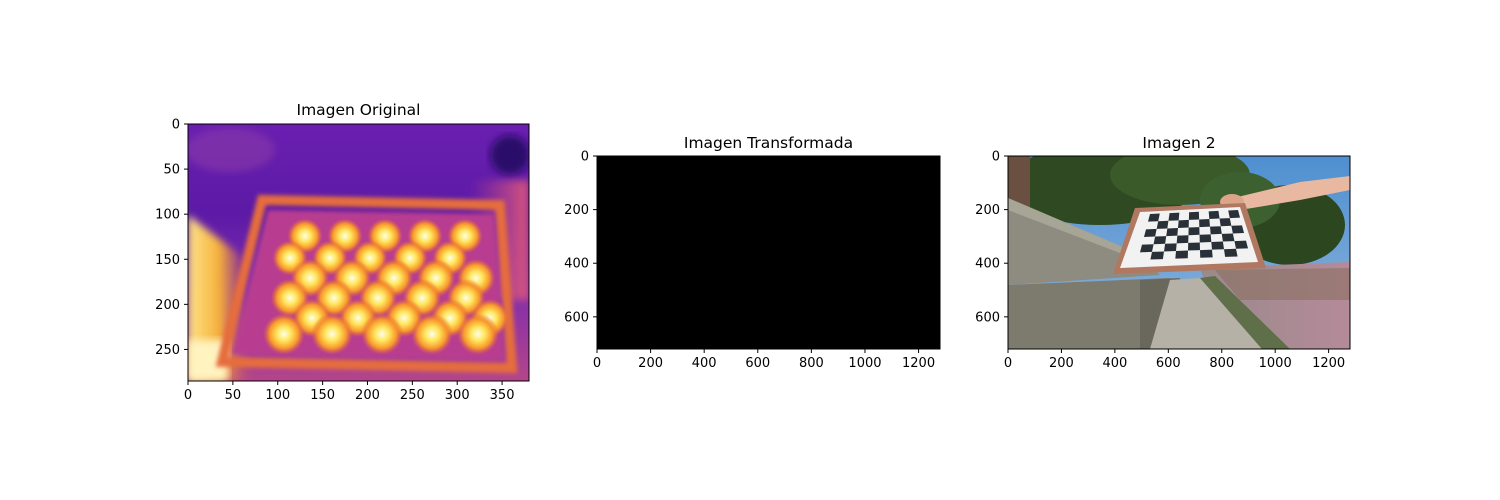 The height and width of the screenshot is (500, 1500). Describe the element at coordinates (457, 395) in the screenshot. I see `x-tick-label: 300` at that location.